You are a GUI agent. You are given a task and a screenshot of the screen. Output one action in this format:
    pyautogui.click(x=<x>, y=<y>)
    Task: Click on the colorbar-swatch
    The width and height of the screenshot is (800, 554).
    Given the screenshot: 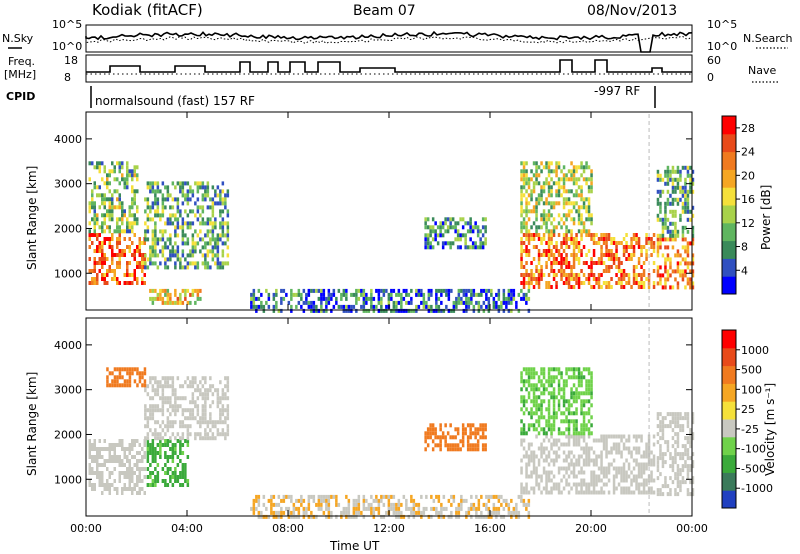 What is the action you would take?
    pyautogui.click(x=729, y=446)
    